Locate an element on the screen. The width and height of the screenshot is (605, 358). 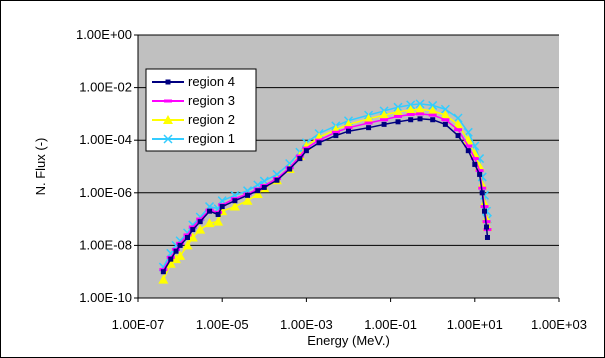
y-tick-label: 1.00E-02 is located at coordinates (105, 87).